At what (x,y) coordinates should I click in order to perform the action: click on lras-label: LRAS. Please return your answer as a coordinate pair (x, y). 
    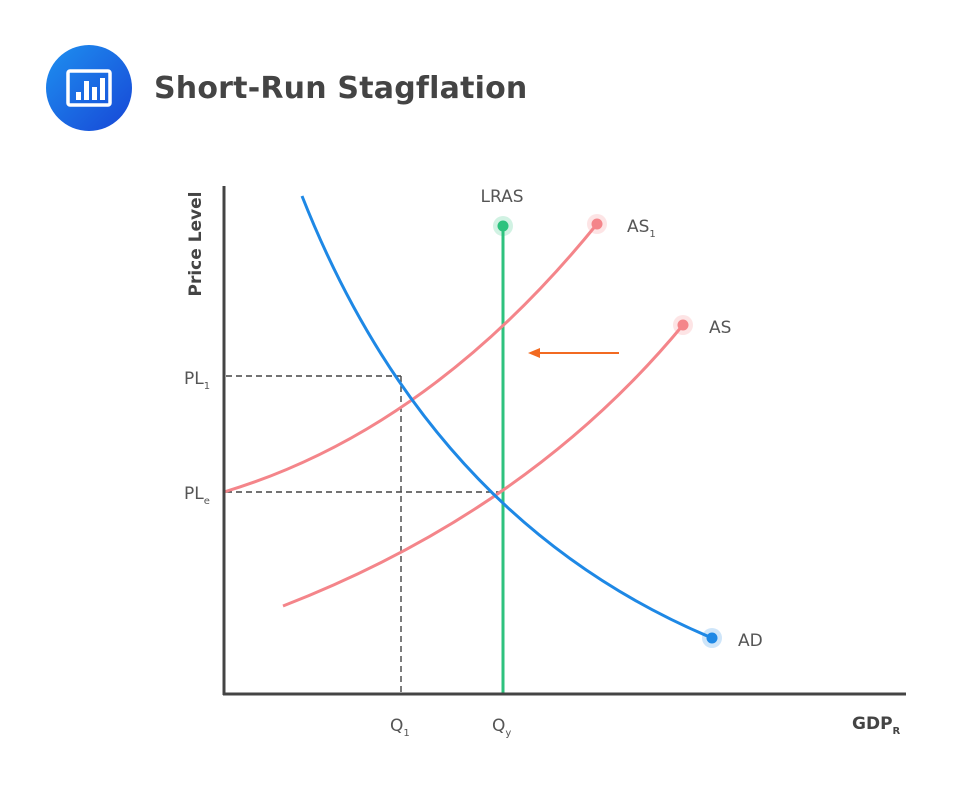
    Looking at the image, I should click on (501, 197).